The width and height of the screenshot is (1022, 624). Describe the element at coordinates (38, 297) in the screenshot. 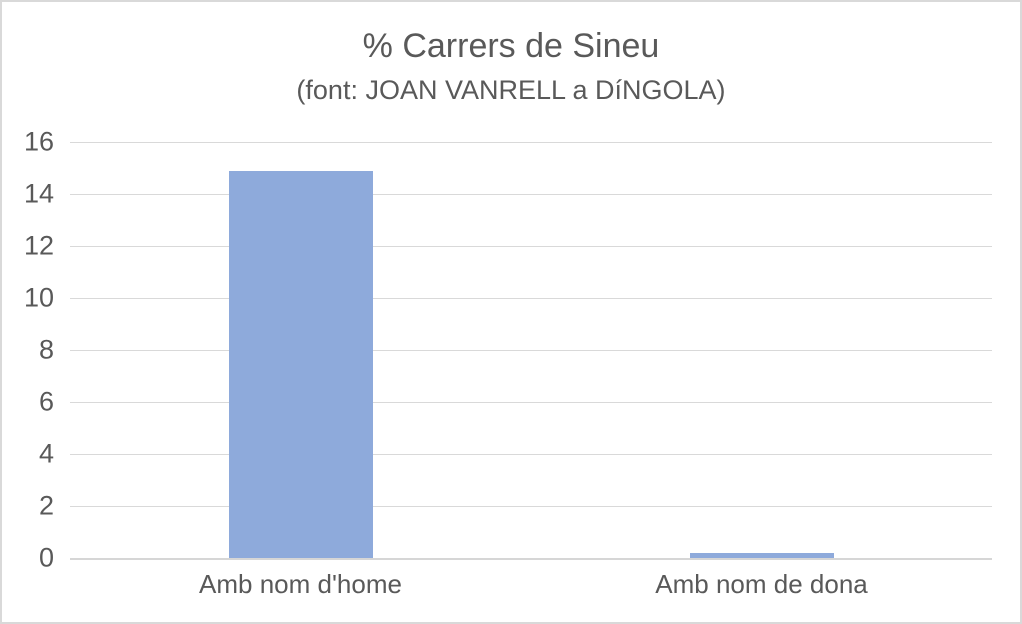

I see `y-tick-label: 10` at that location.